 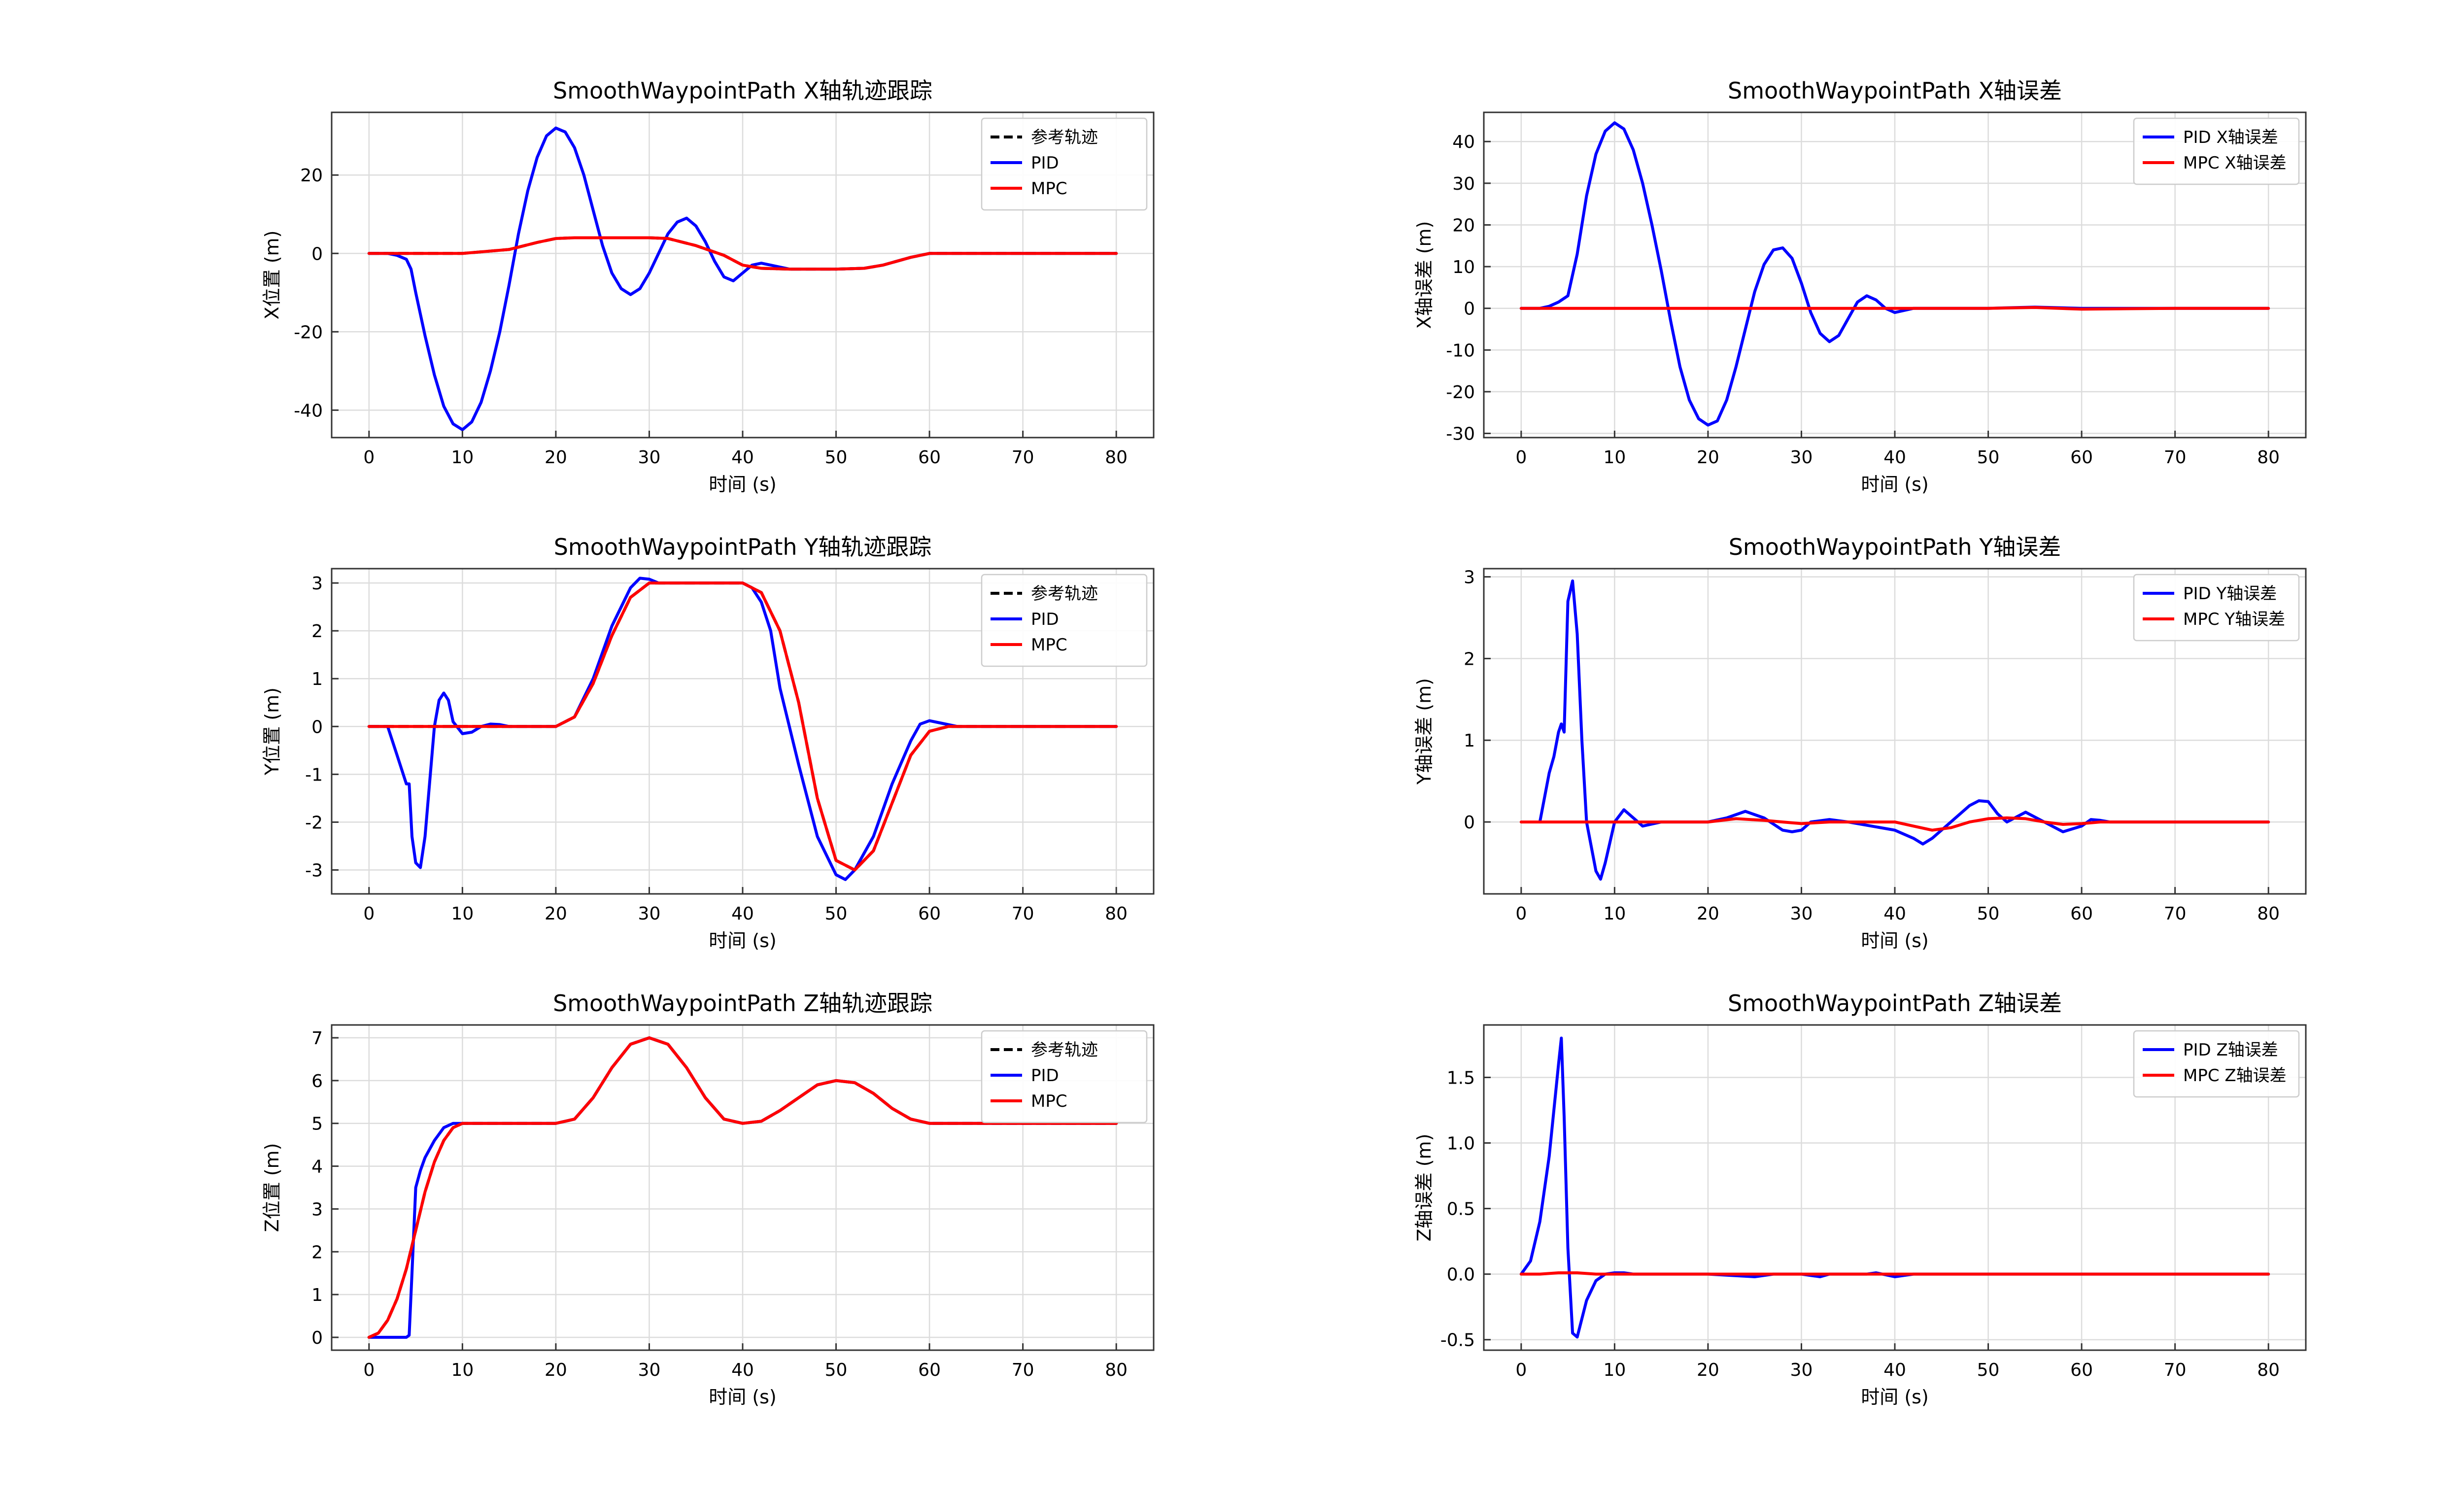 I want to click on legend-label: PID Y轴误差, so click(x=2230, y=594).